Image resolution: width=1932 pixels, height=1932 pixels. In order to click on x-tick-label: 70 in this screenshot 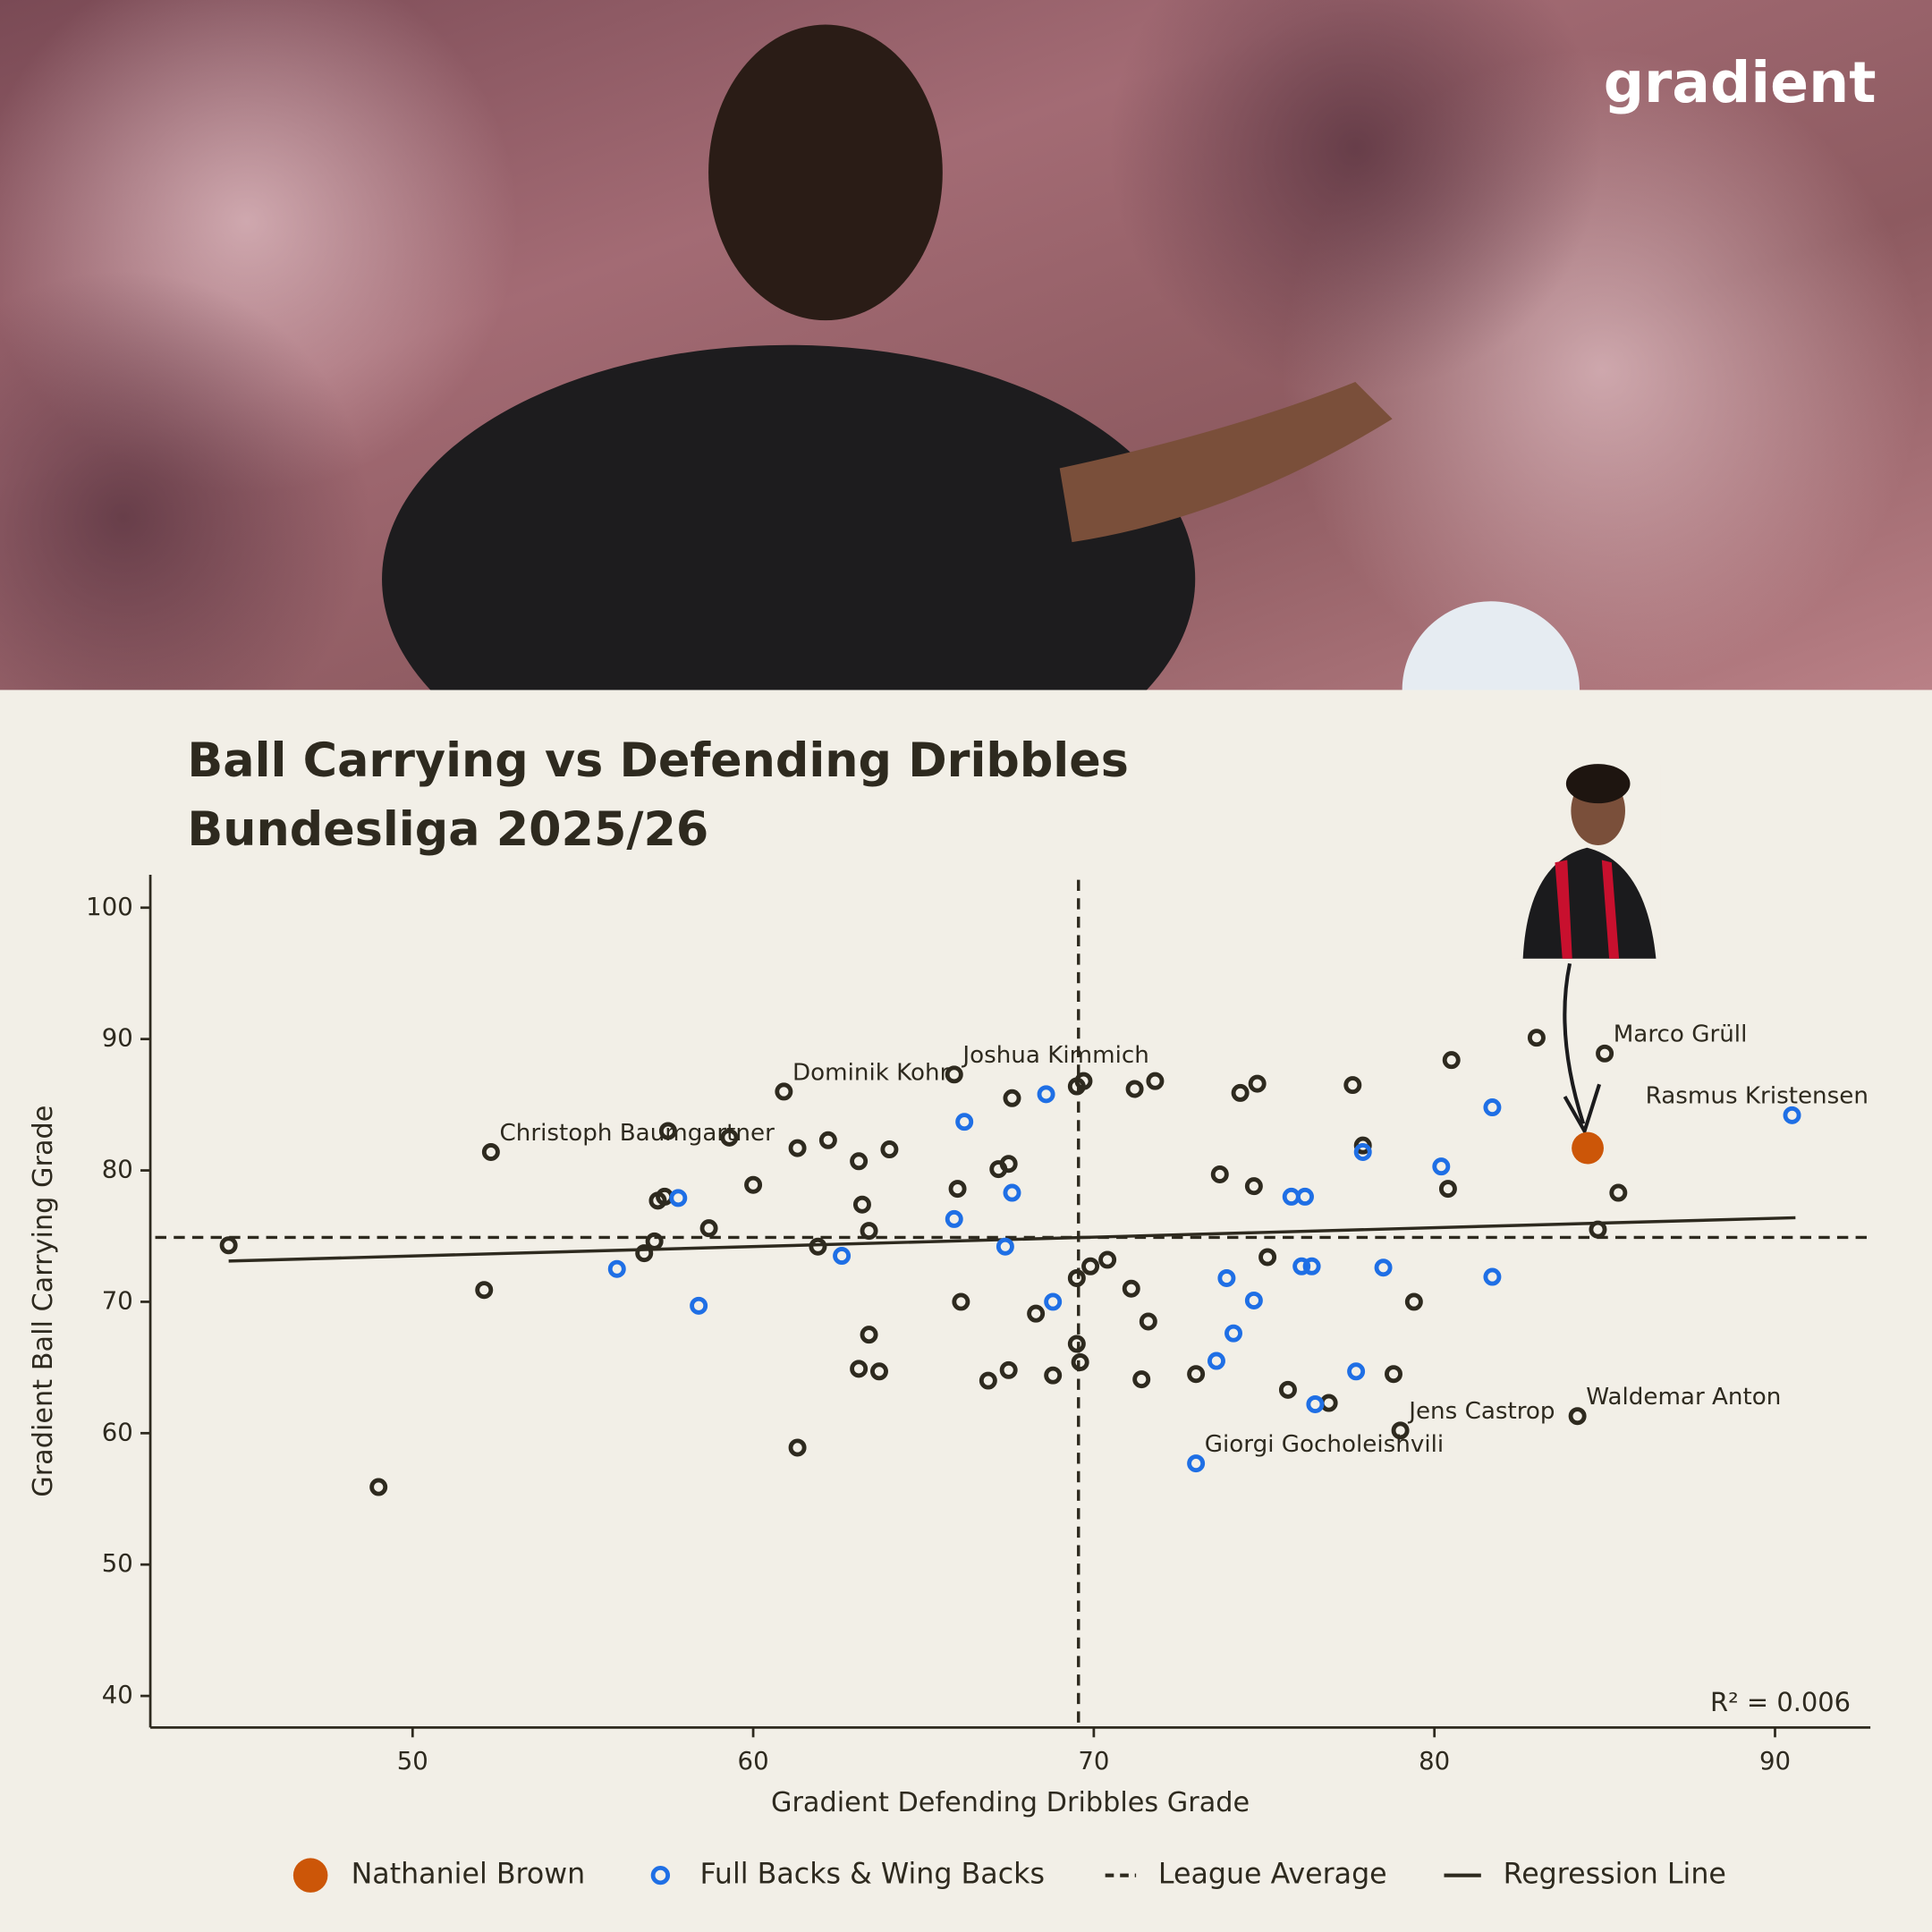, I will do `click(1093, 1761)`.